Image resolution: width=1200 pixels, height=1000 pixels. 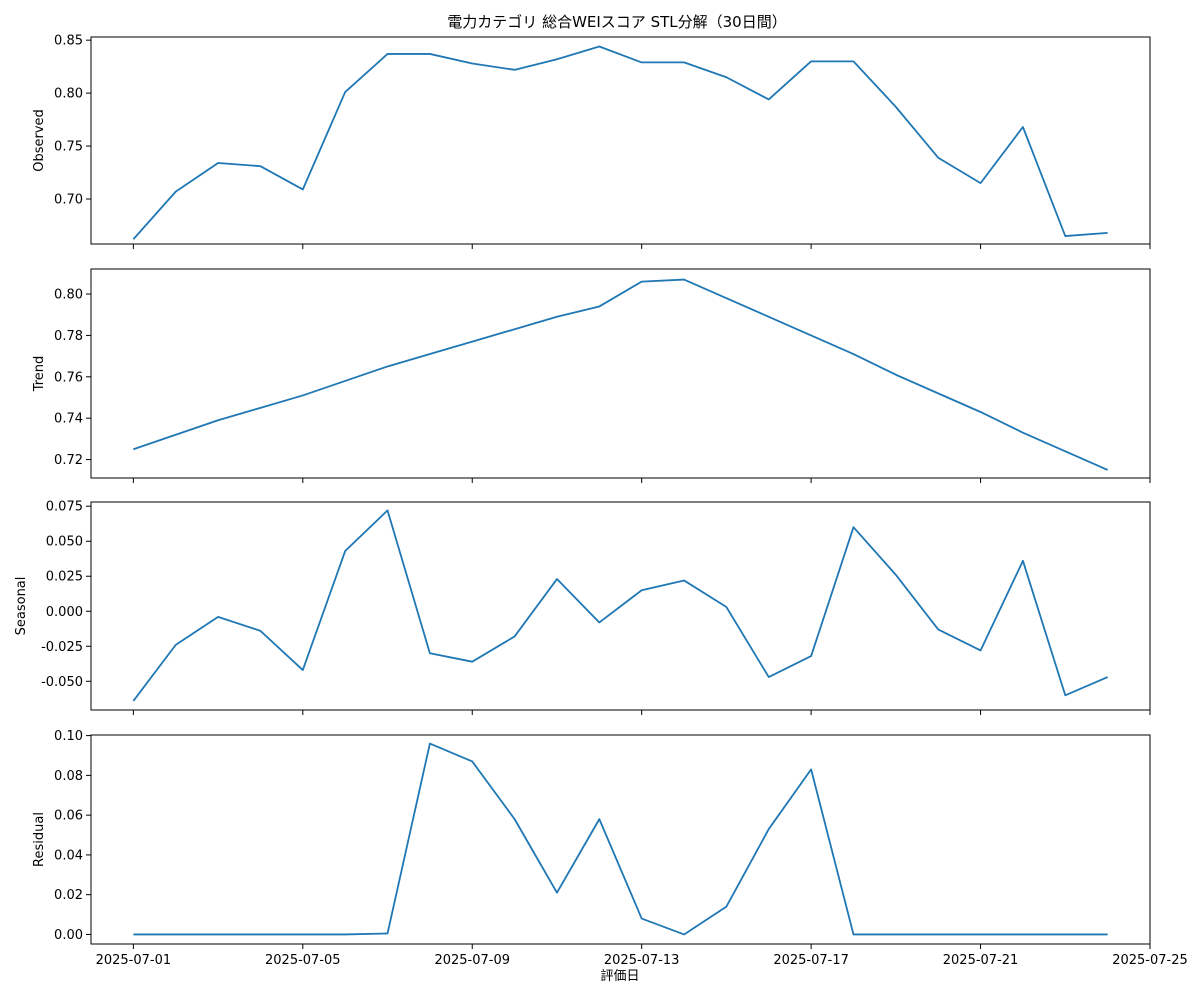 I want to click on residual-y-tick-label: 0.08, so click(x=68, y=776).